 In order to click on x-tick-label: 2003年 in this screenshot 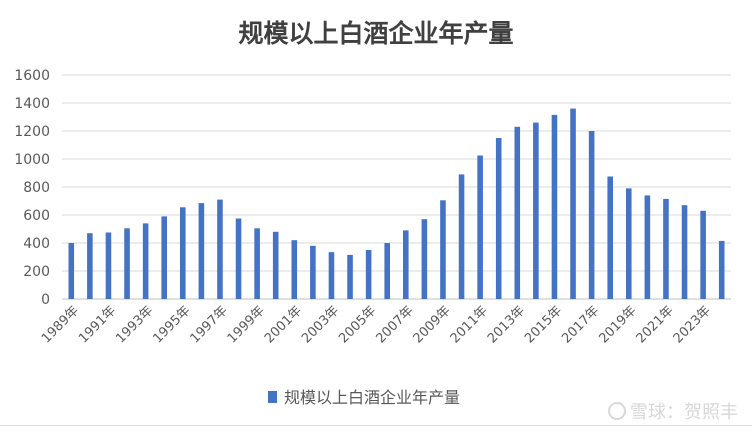, I will do `click(320, 324)`.